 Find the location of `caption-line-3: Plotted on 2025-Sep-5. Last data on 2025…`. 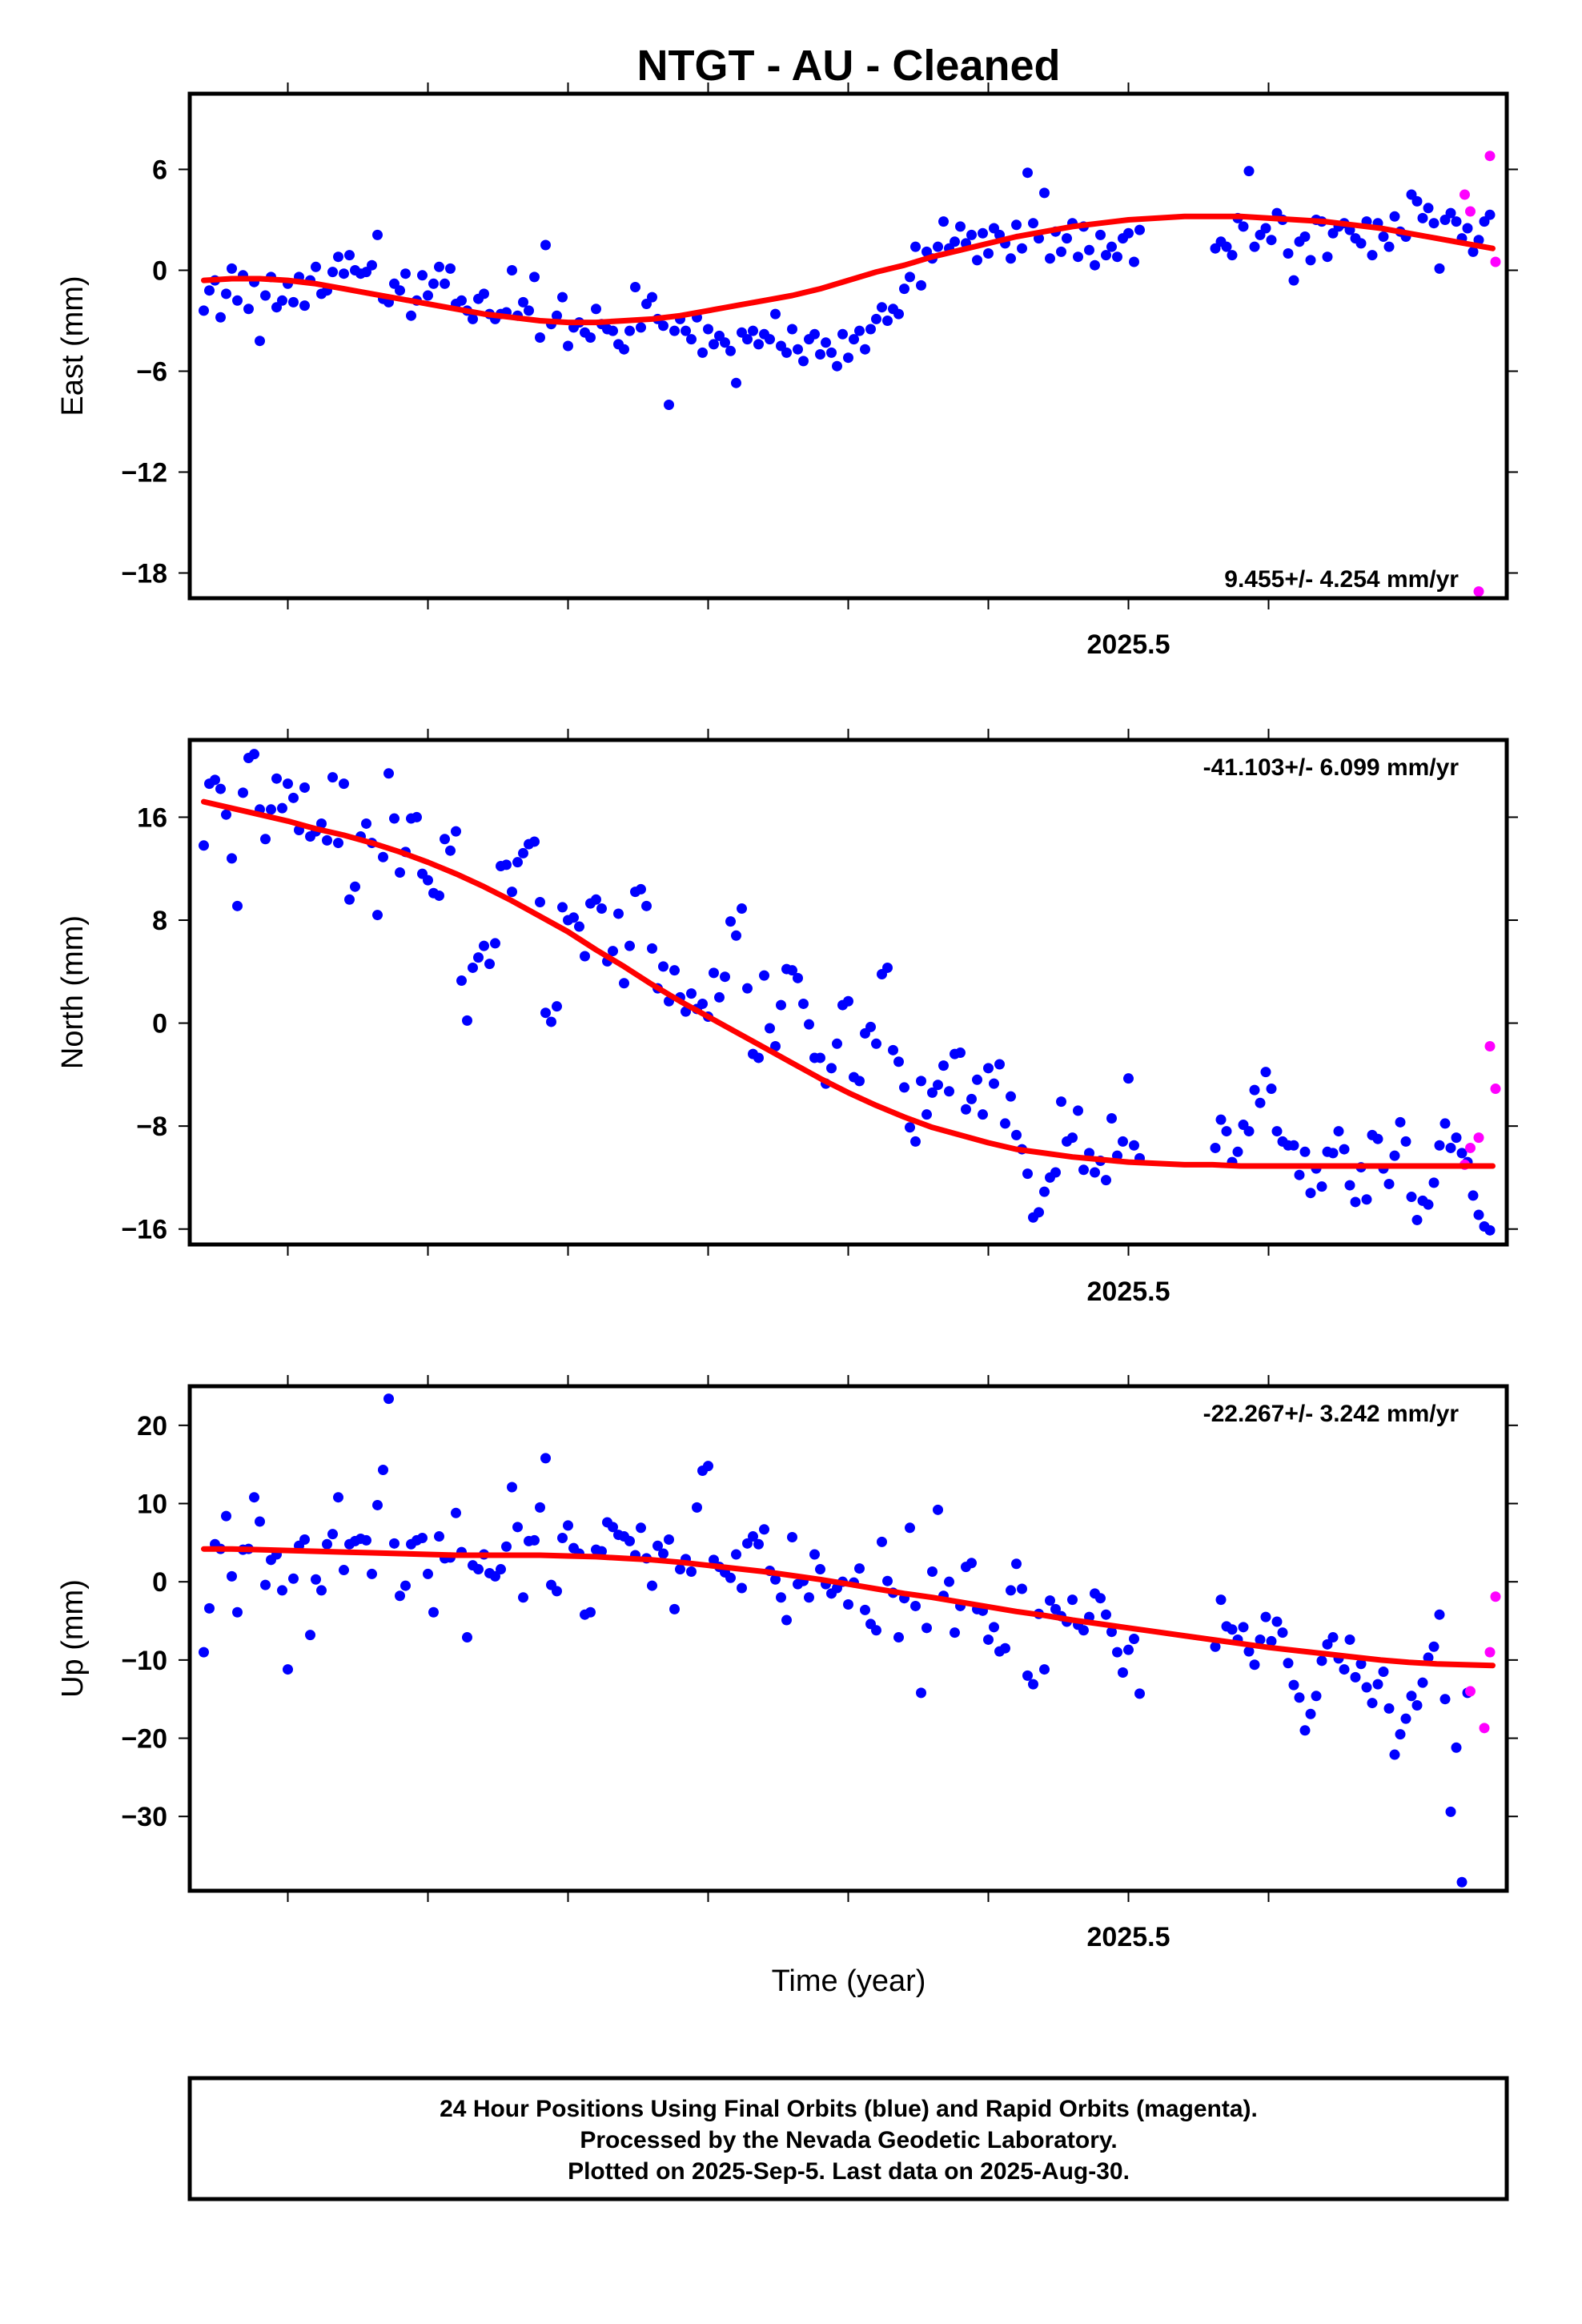

caption-line-3: Plotted on 2025-Sep-5. Last data on 2025… is located at coordinates (849, 2171).